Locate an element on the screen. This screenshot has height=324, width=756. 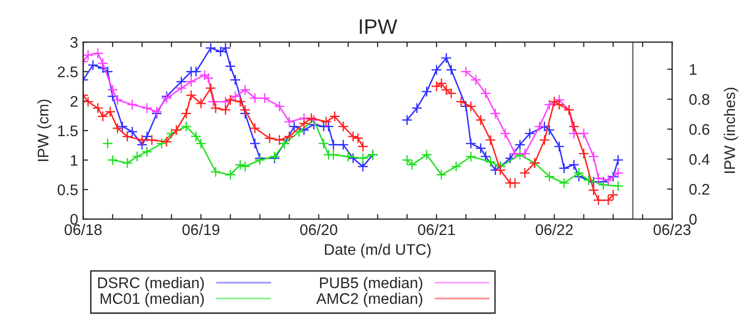
y2-tick-label: 0 is located at coordinates (693, 219).